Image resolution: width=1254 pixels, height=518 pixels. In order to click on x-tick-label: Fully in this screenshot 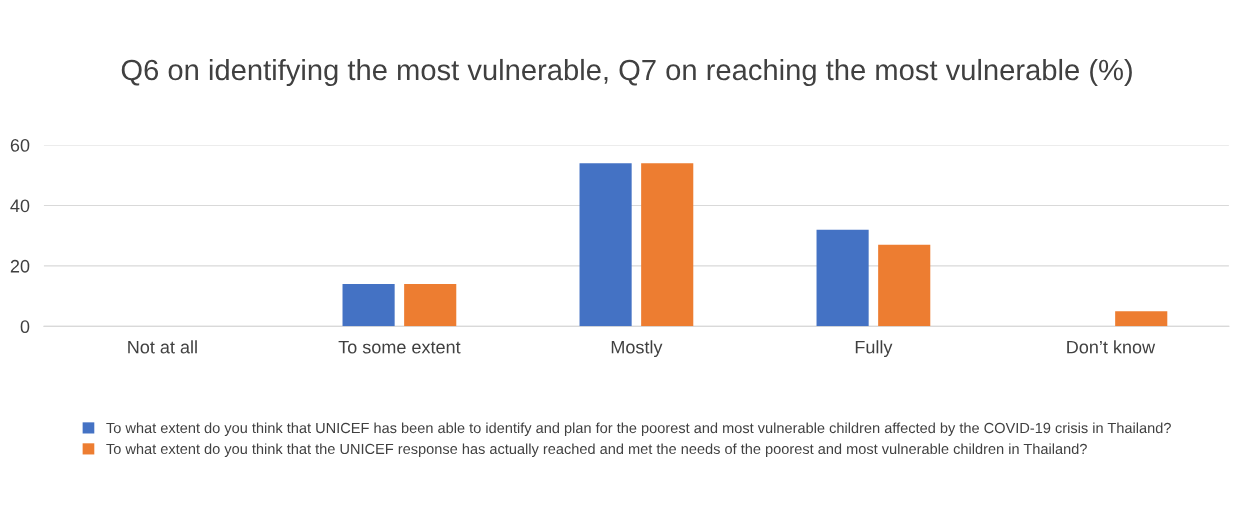, I will do `click(874, 349)`.